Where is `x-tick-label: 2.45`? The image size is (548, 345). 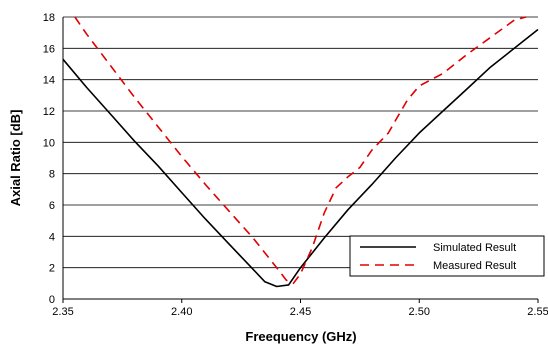 x-tick-label: 2.45 is located at coordinates (300, 312).